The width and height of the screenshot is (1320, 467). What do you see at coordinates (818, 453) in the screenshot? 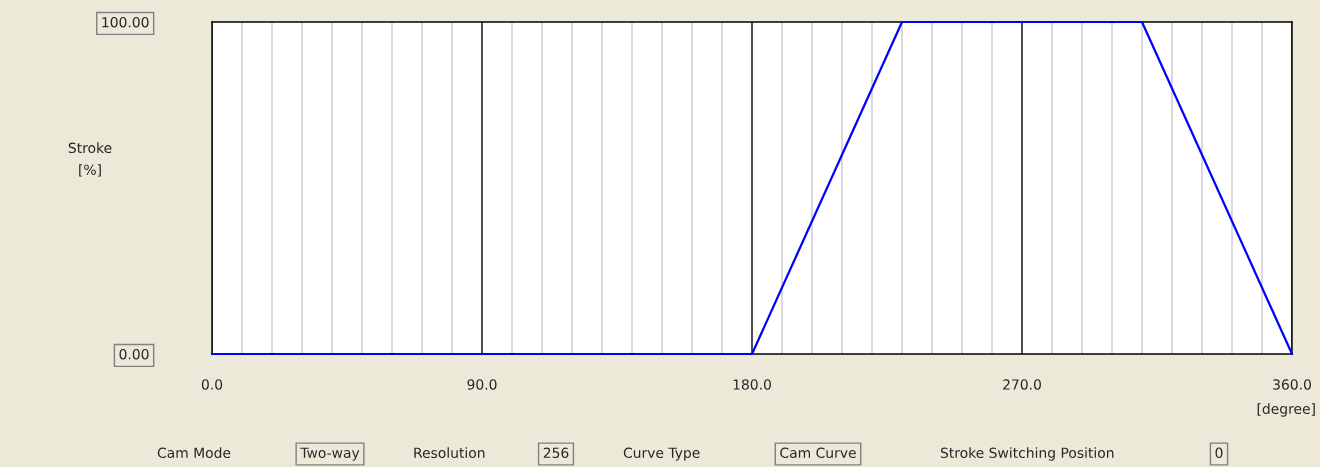
I see `text: Cam Curve` at bounding box center [818, 453].